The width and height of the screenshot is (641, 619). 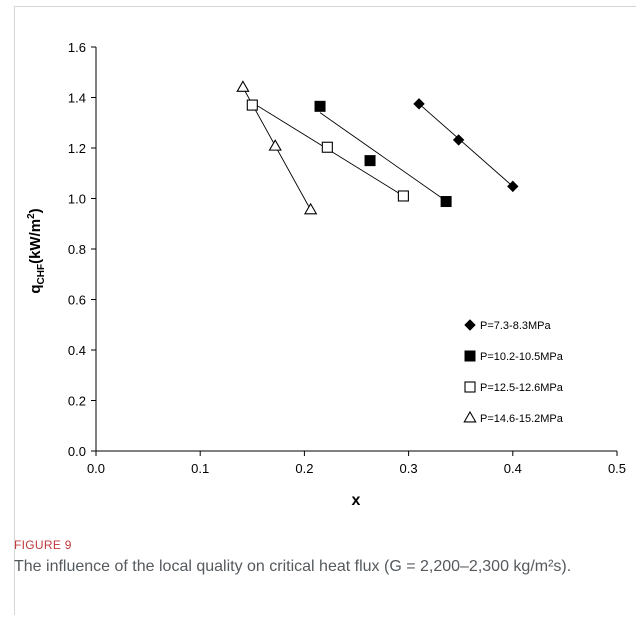 What do you see at coordinates (304, 468) in the screenshot?
I see `x-tick-label: 0.2` at bounding box center [304, 468].